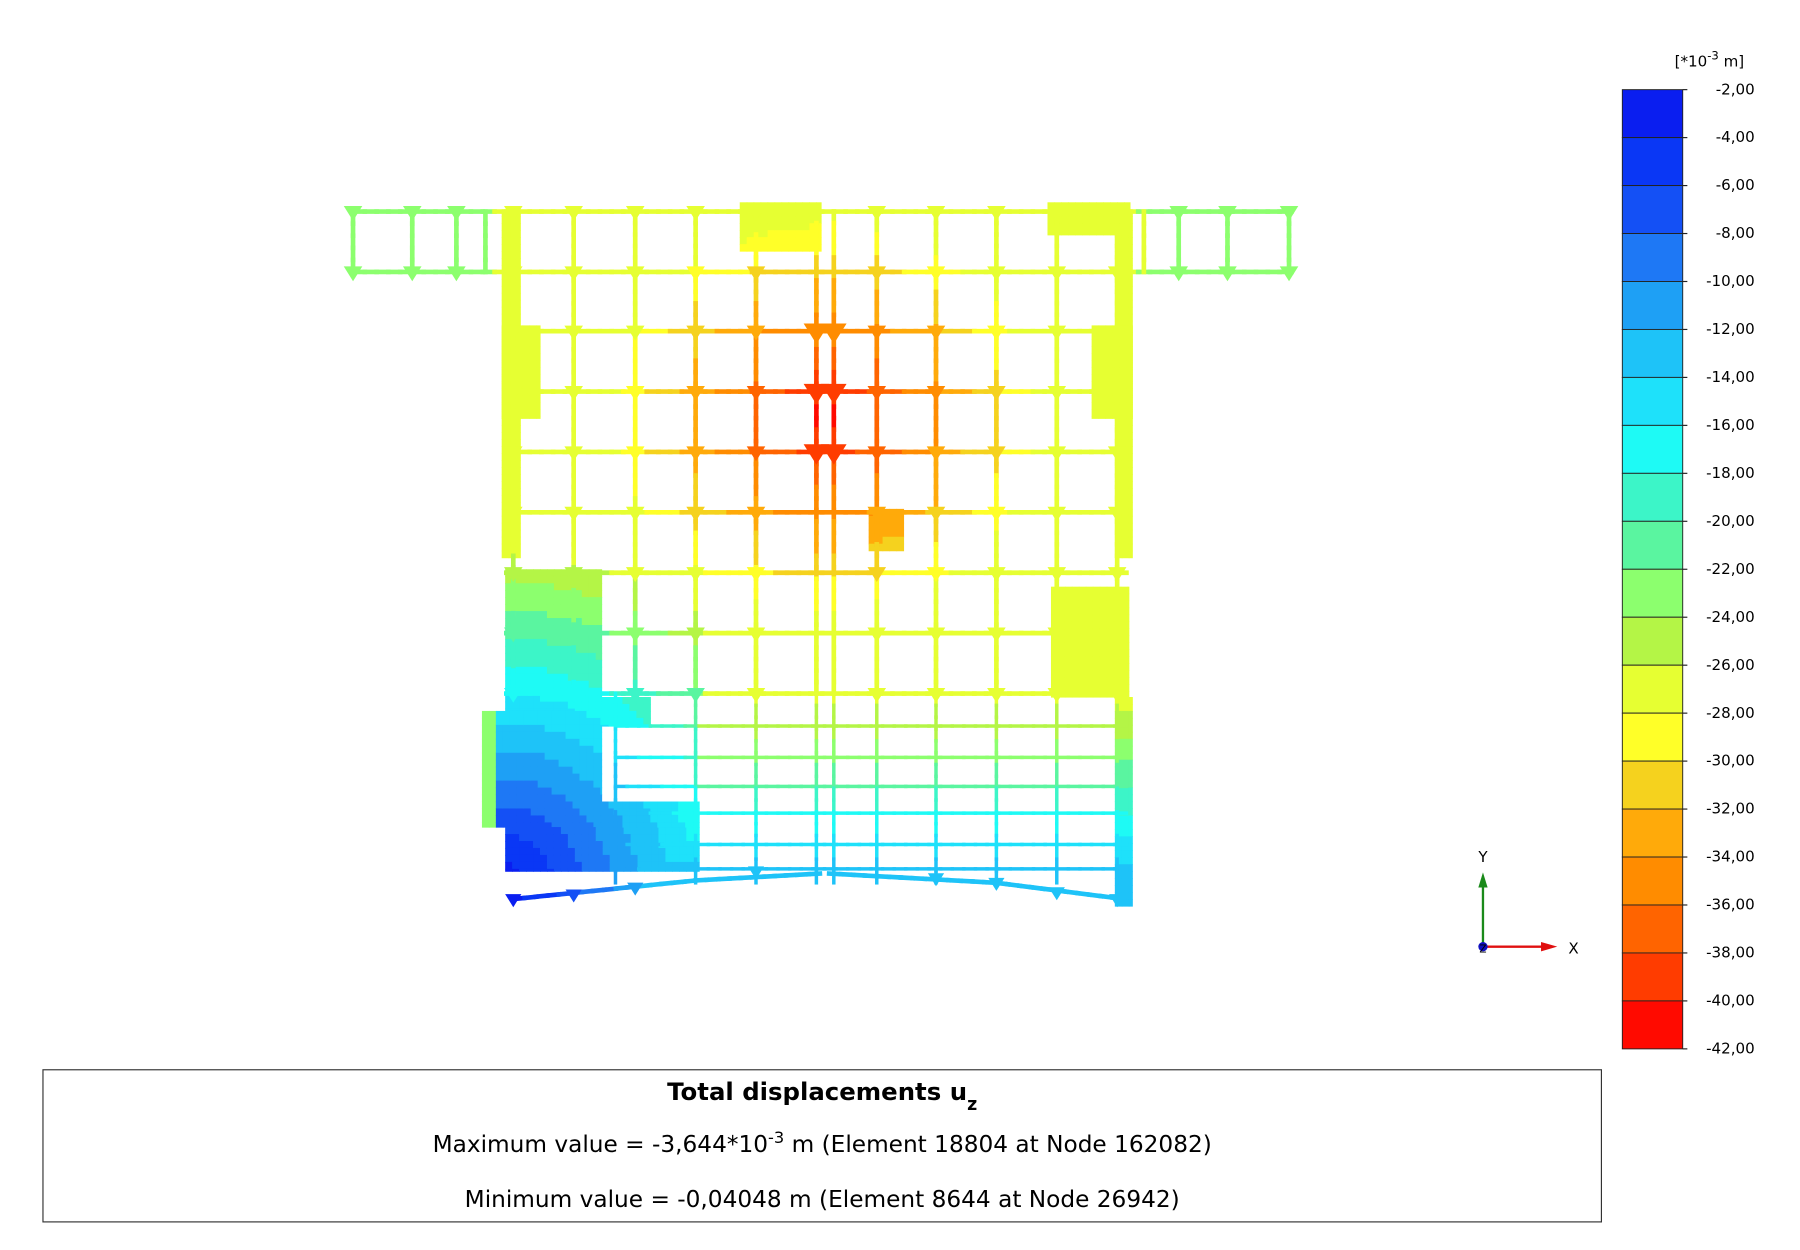  Describe the element at coordinates (1731, 61) in the screenshot. I see `unit-suffix: m]` at that location.